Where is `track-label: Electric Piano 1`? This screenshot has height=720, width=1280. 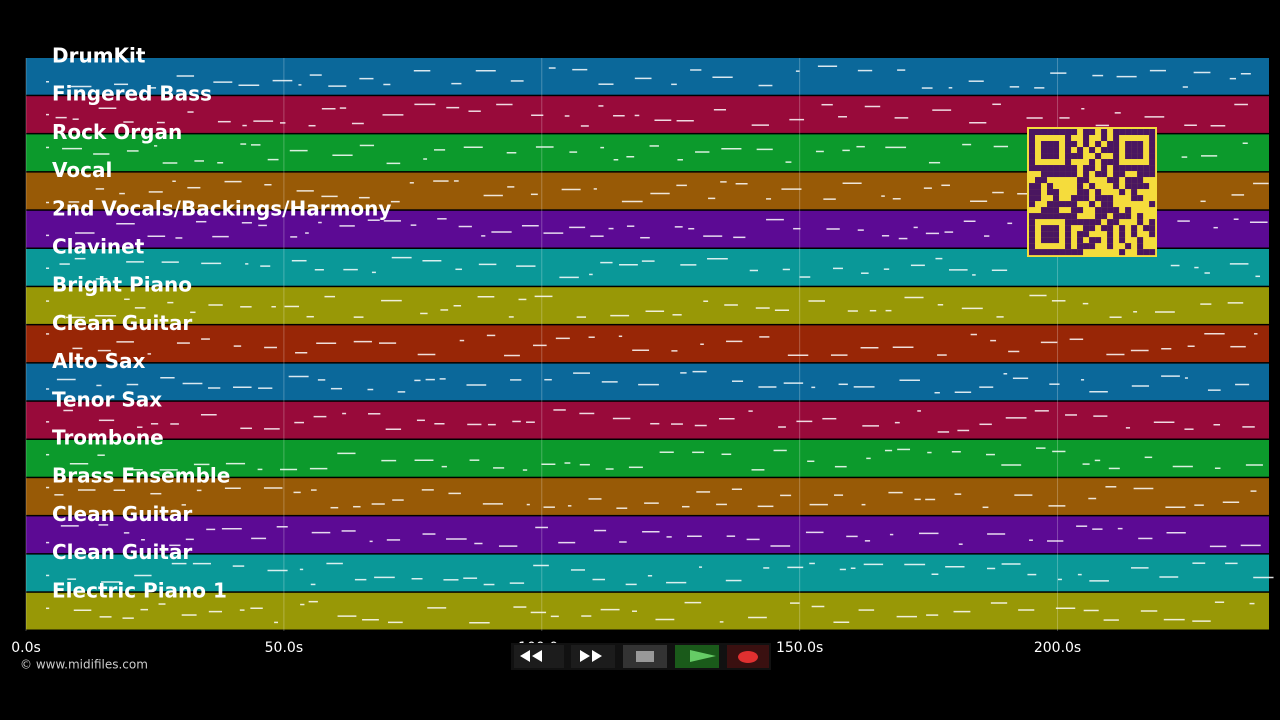
track-label: Electric Piano 1 is located at coordinates (139, 590).